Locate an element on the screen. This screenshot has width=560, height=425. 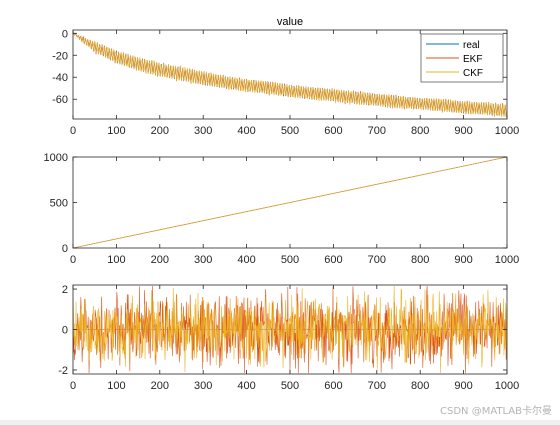
legend-label: real is located at coordinates (471, 45).